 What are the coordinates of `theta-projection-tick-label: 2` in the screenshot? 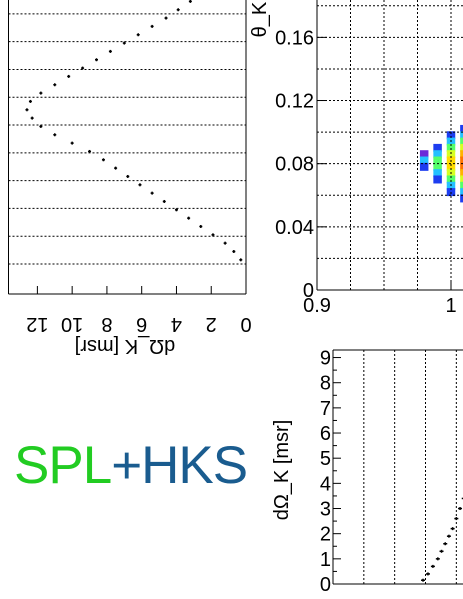 It's located at (211, 324).